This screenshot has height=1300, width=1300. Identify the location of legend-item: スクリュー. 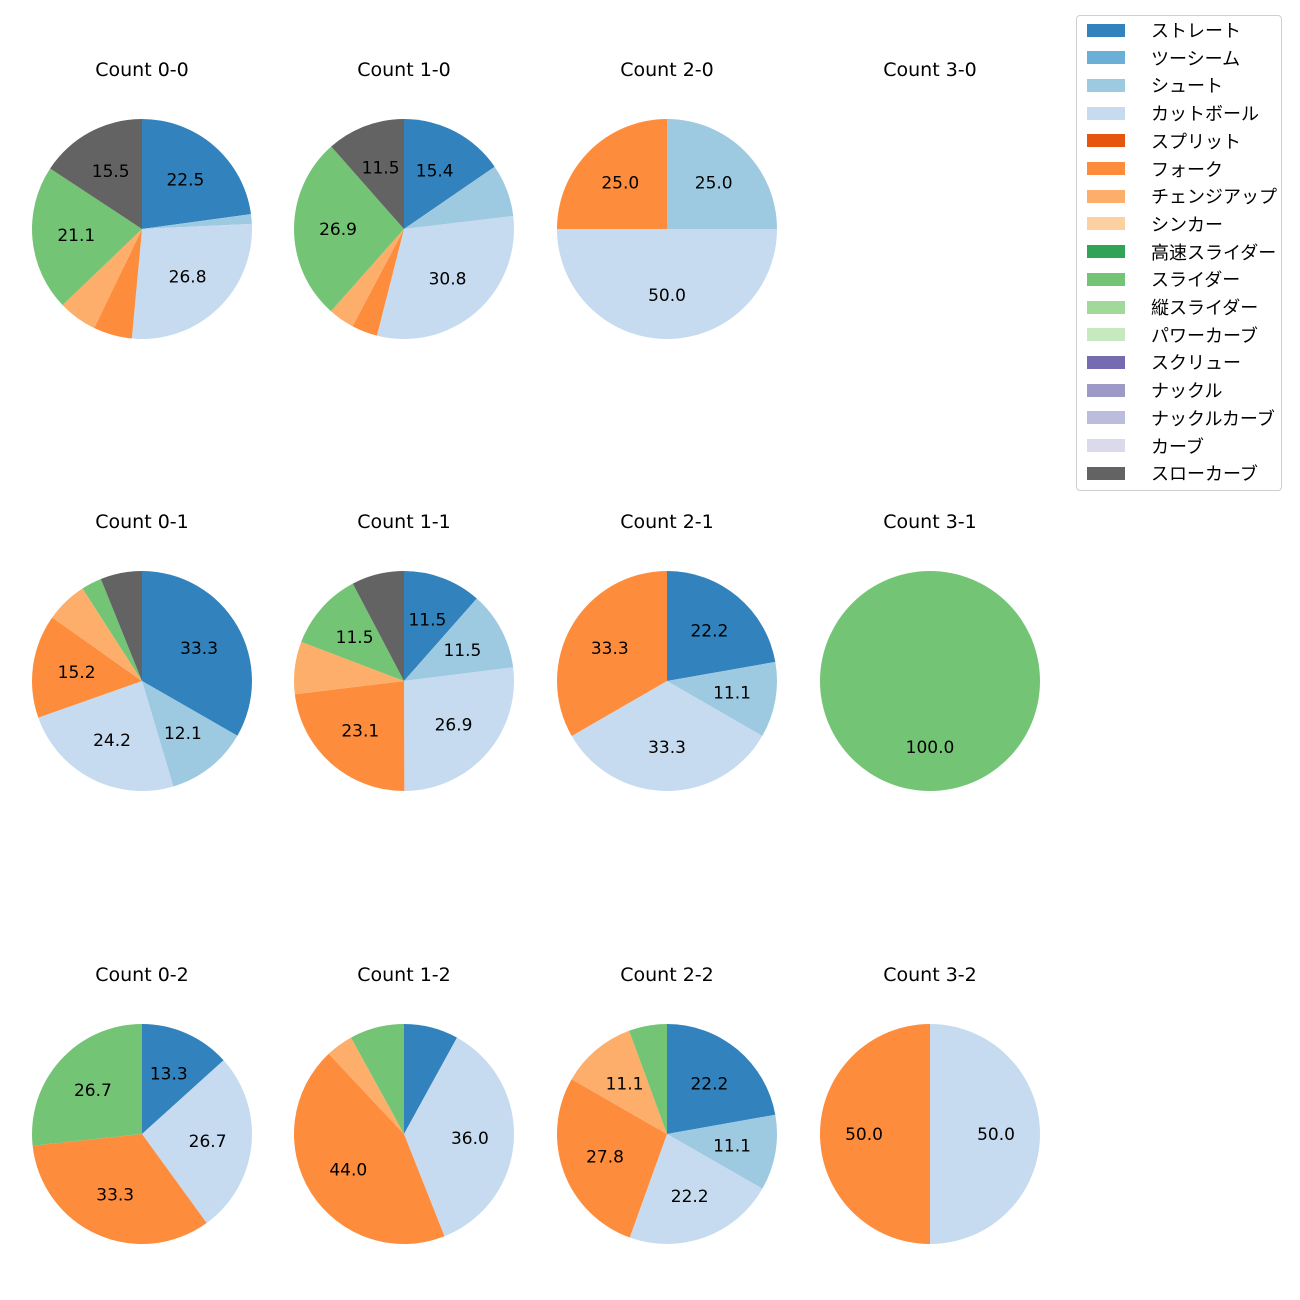
(1164, 362).